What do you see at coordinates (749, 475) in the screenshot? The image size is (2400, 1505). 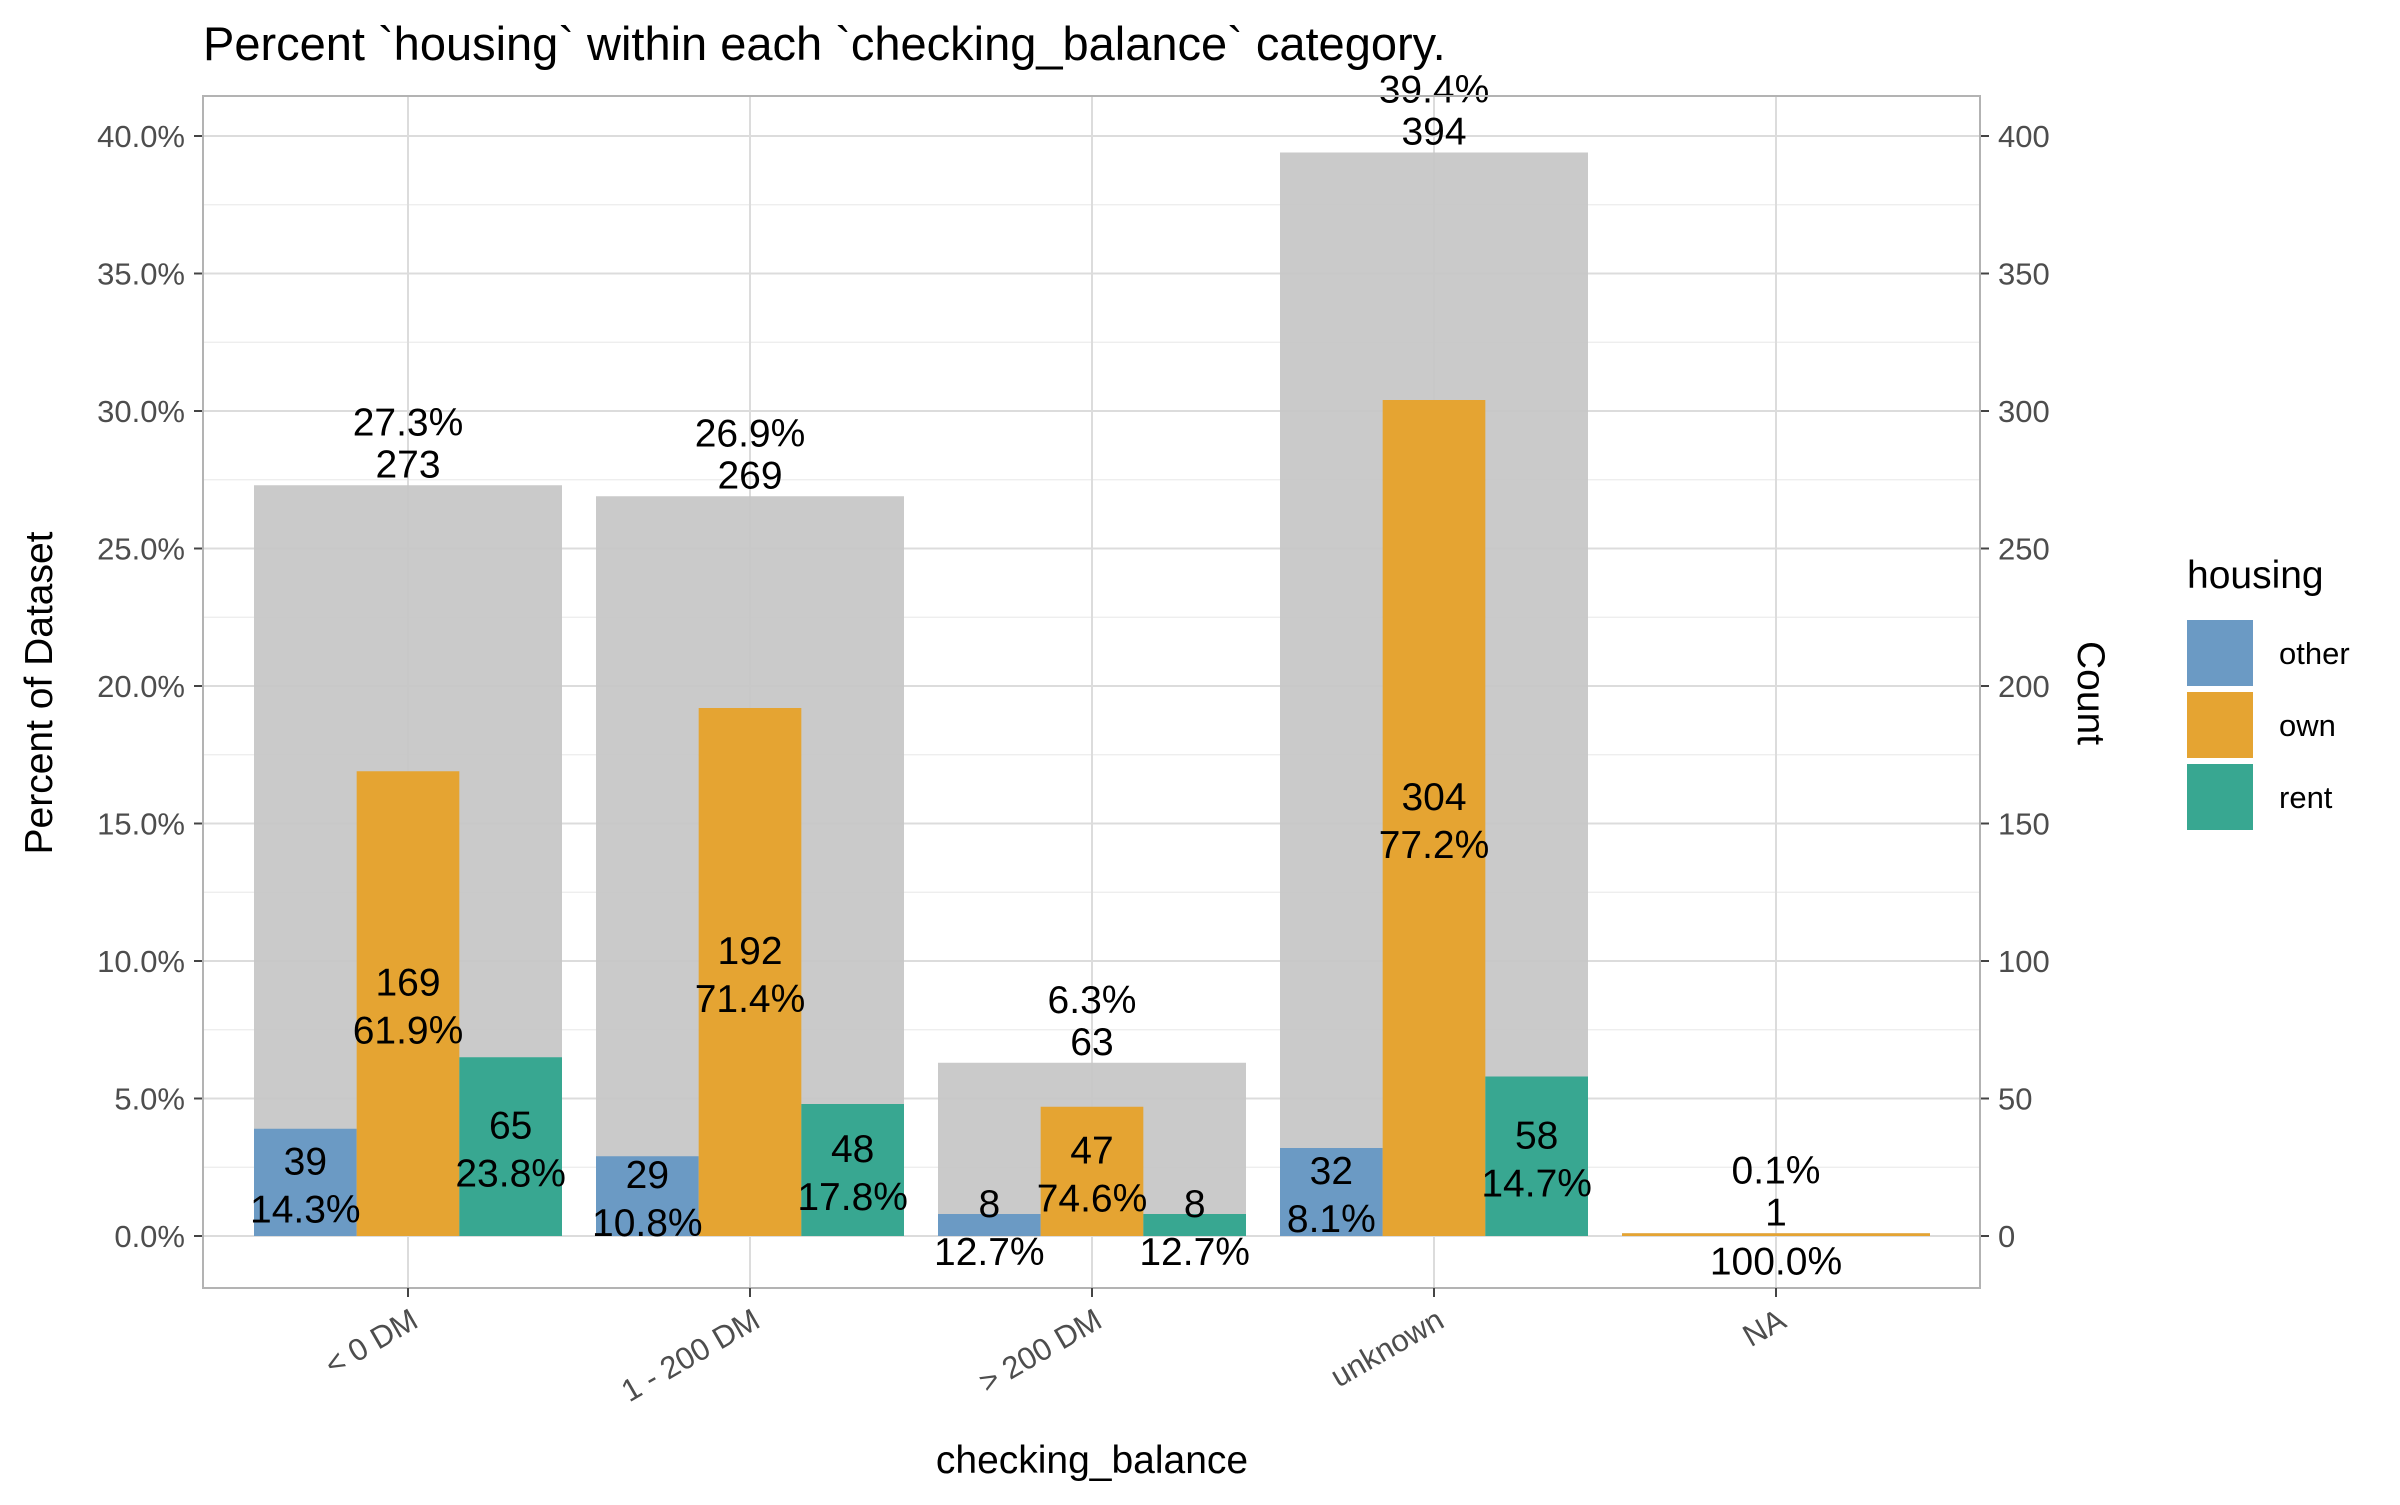 I see `total-count-label: 269` at bounding box center [749, 475].